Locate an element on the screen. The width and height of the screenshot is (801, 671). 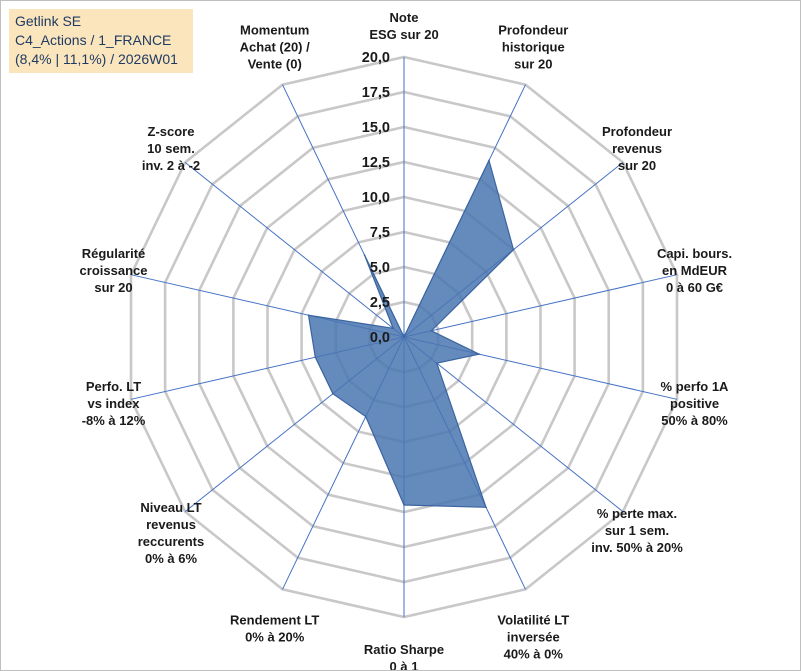
axis-label-line: Ratio Sharpe is located at coordinates (404, 649).